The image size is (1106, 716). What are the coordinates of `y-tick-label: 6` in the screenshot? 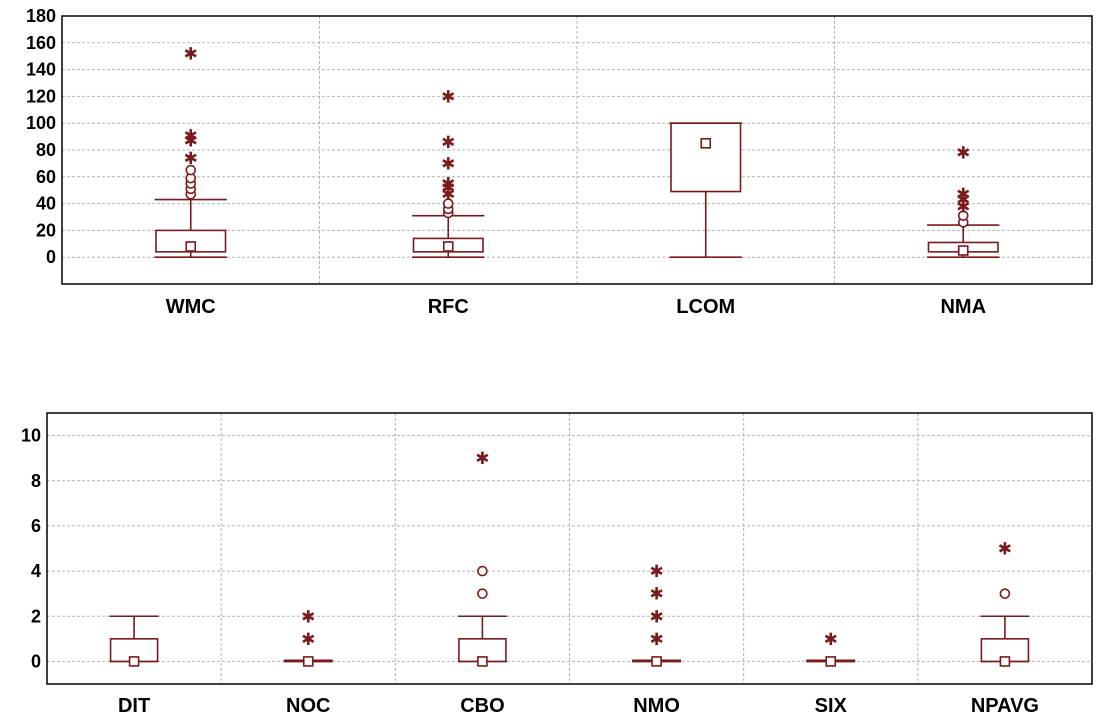 It's located at (36, 526).